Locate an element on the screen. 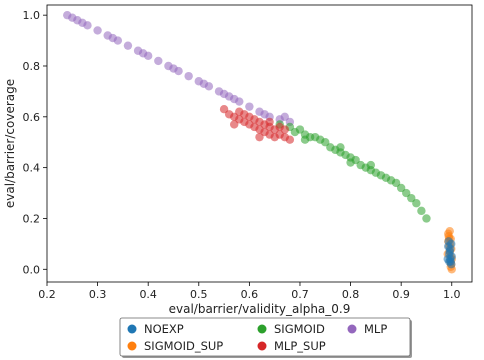  x-axis: 0.2 0.3 0.4 0.5 0.6 0.7 0.8 0.9 1.0 is located at coordinates (249, 291).